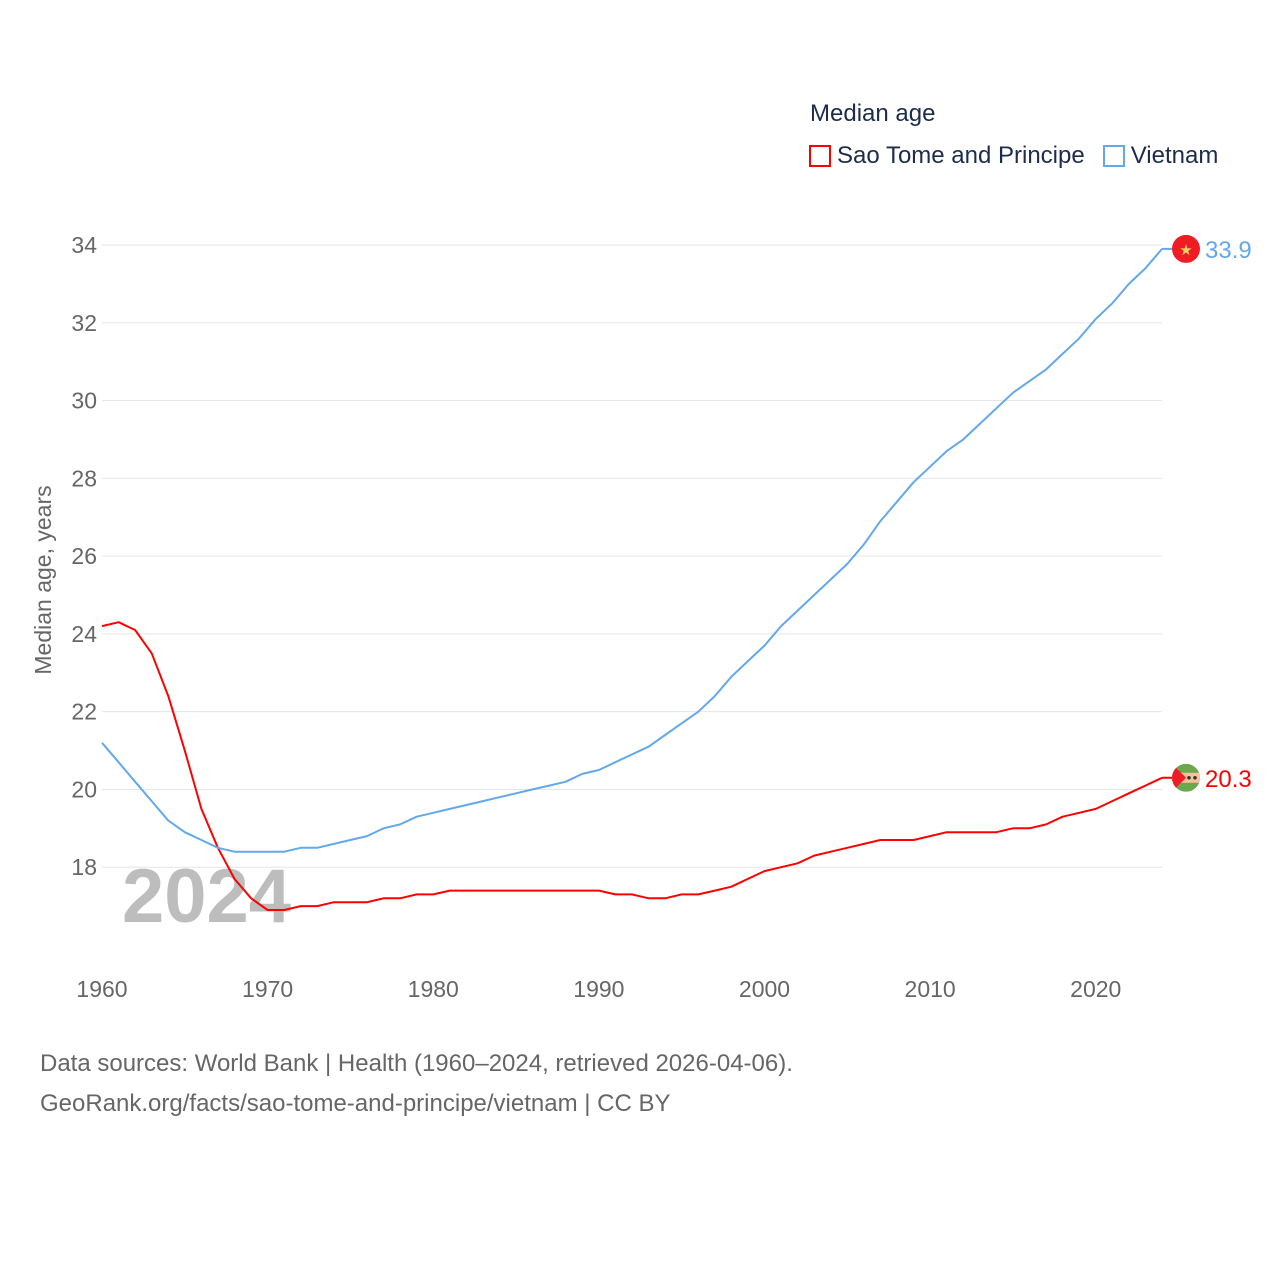 The height and width of the screenshot is (1280, 1280). What do you see at coordinates (1228, 779) in the screenshot?
I see `end-value-label: 20.3` at bounding box center [1228, 779].